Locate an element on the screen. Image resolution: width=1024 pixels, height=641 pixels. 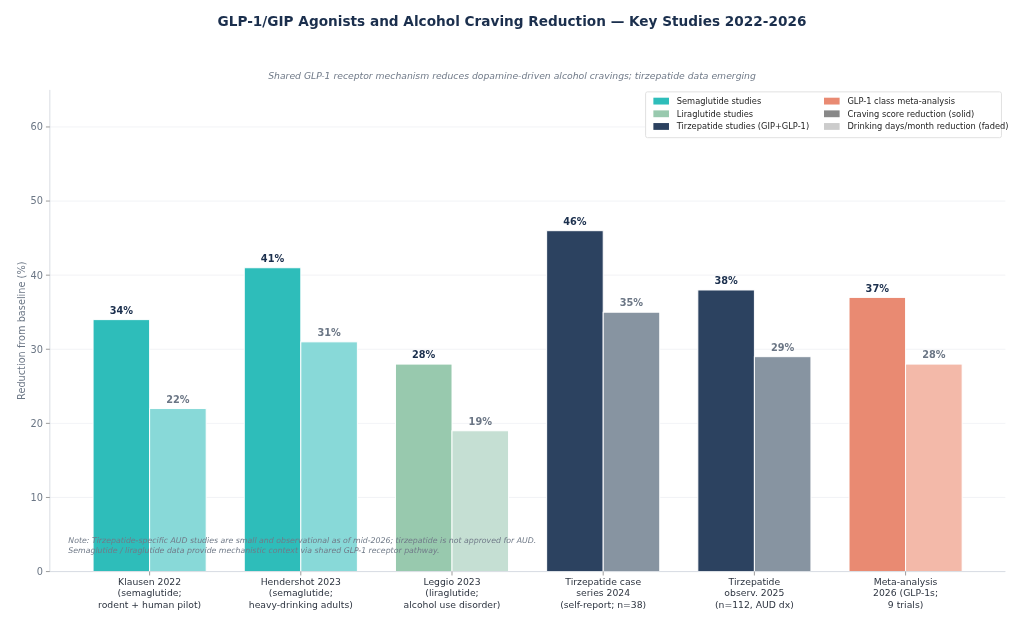
annotation: Craving score reduction (solid) is located at coordinates (911, 113).